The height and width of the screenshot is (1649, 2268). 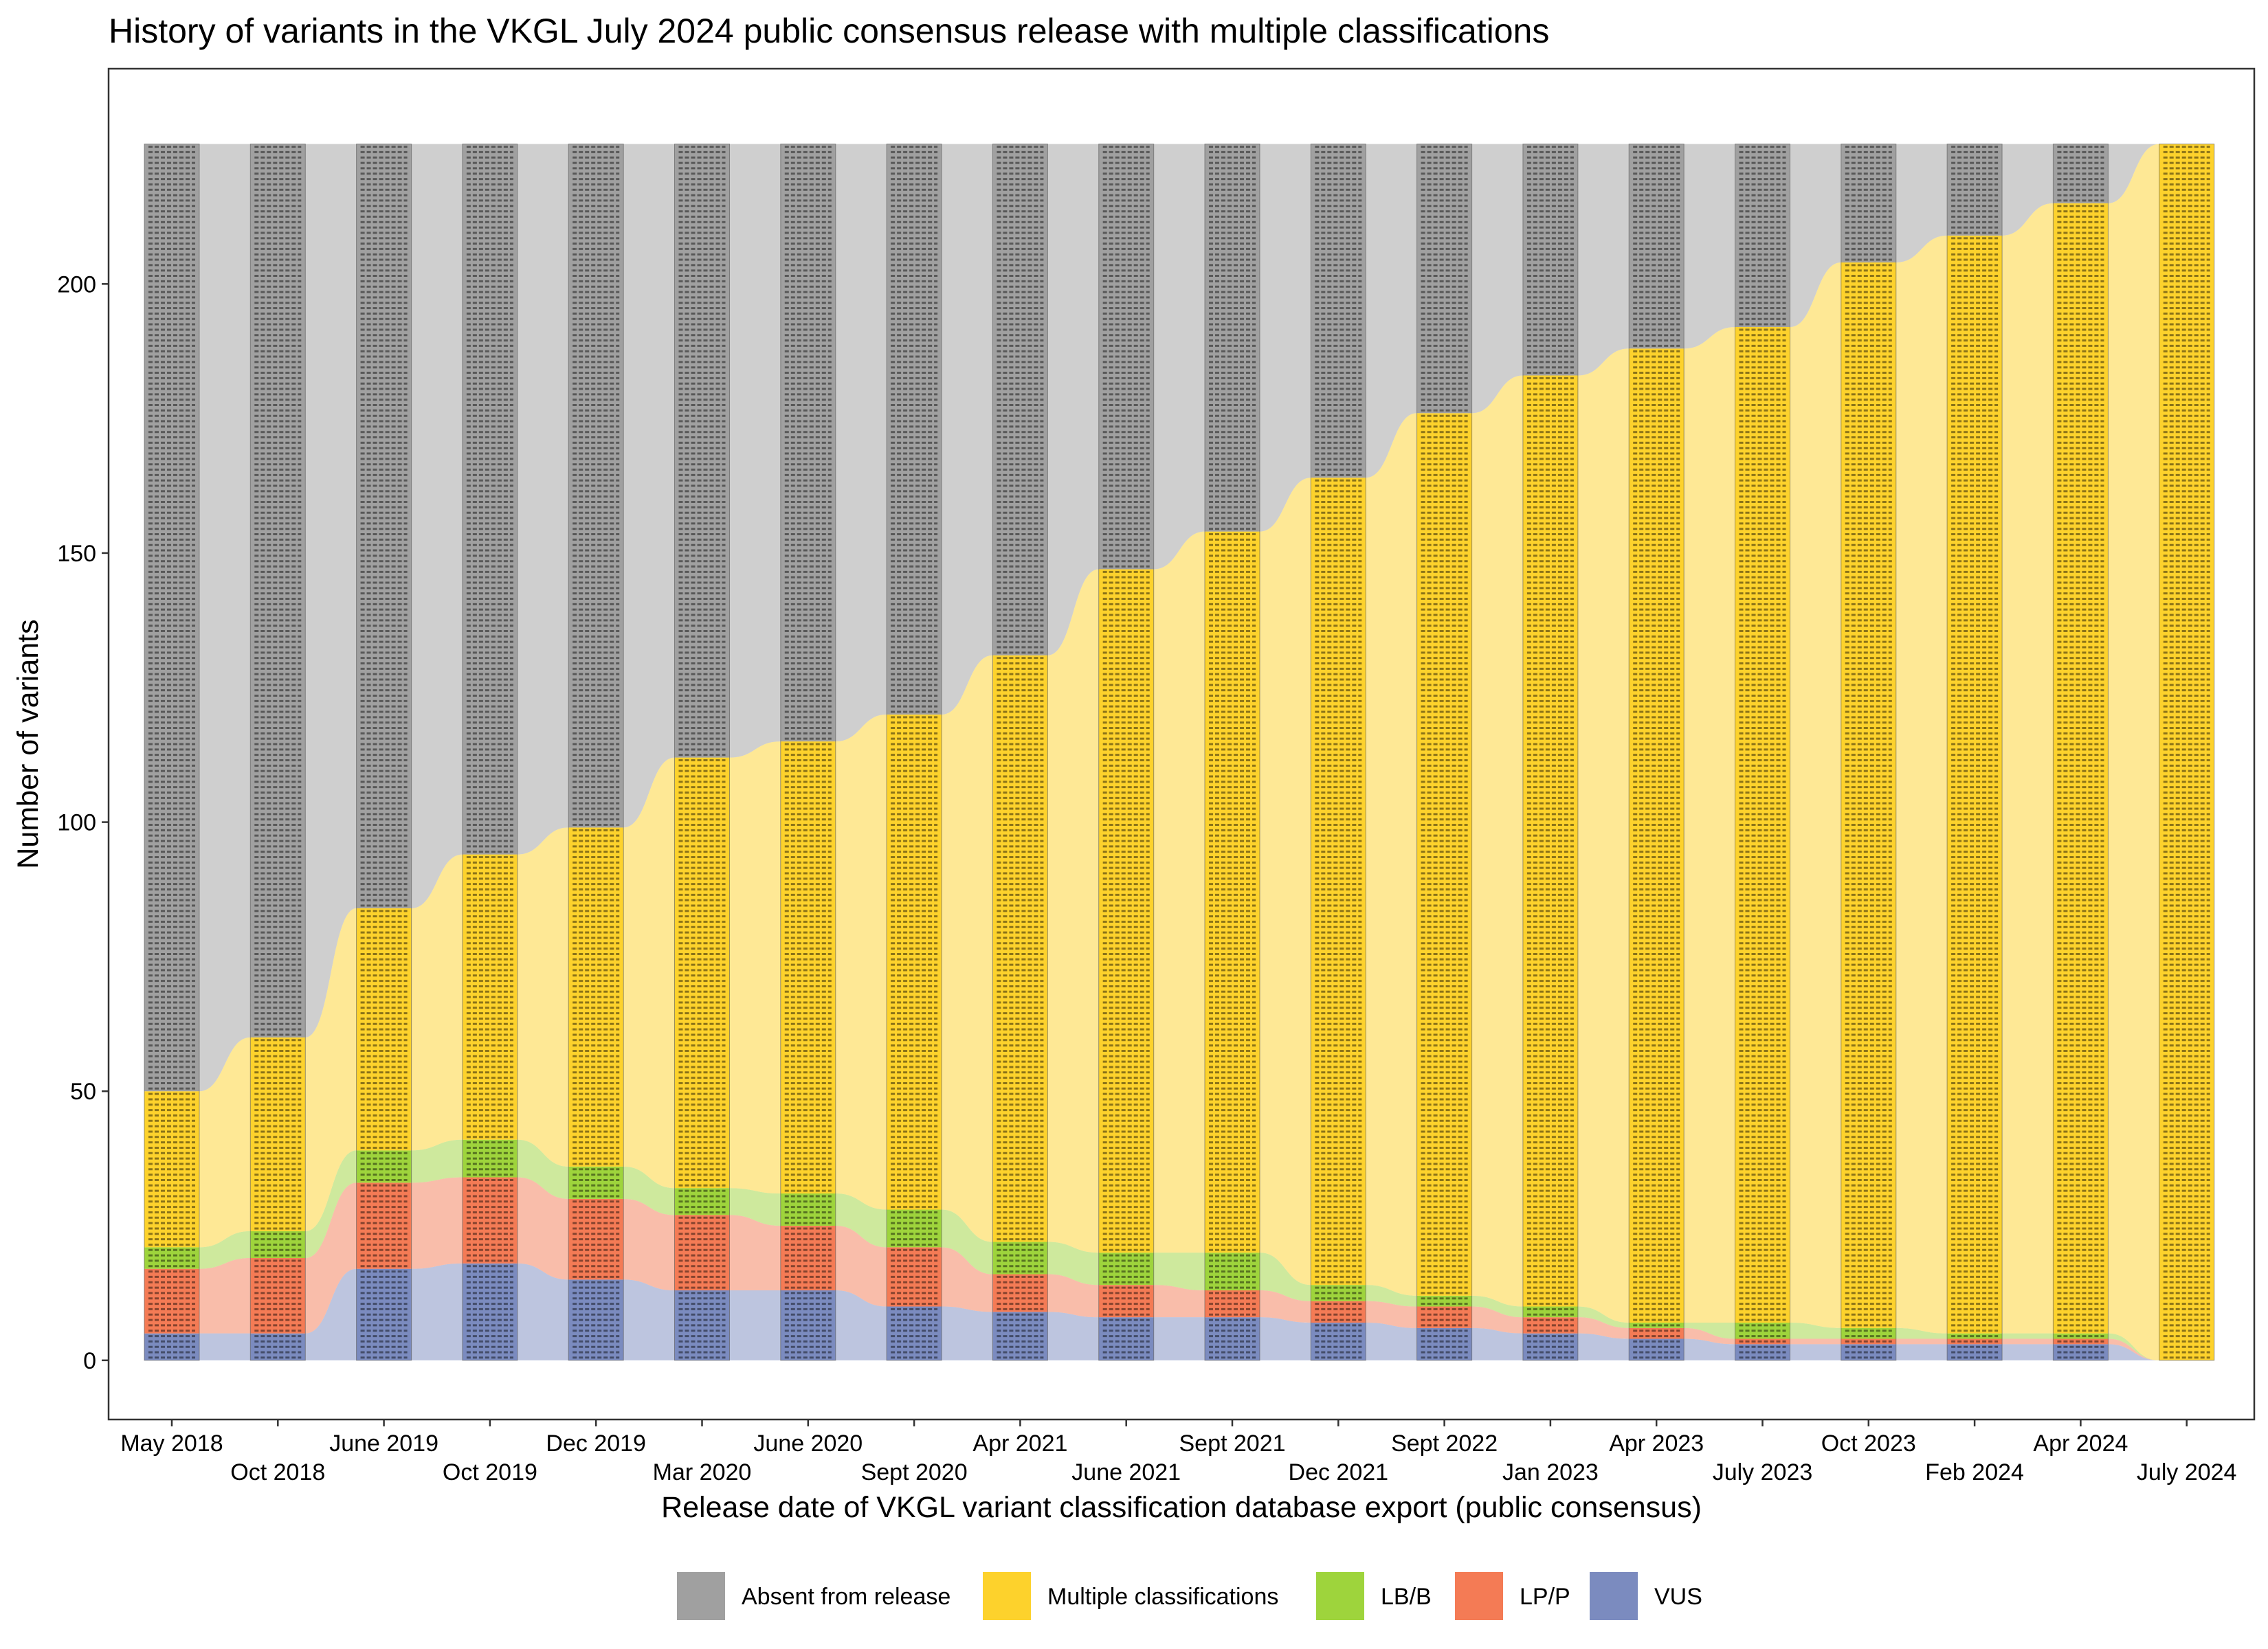 I want to click on x-tick-label-feb-2024: Feb 2024, so click(x=1975, y=1472).